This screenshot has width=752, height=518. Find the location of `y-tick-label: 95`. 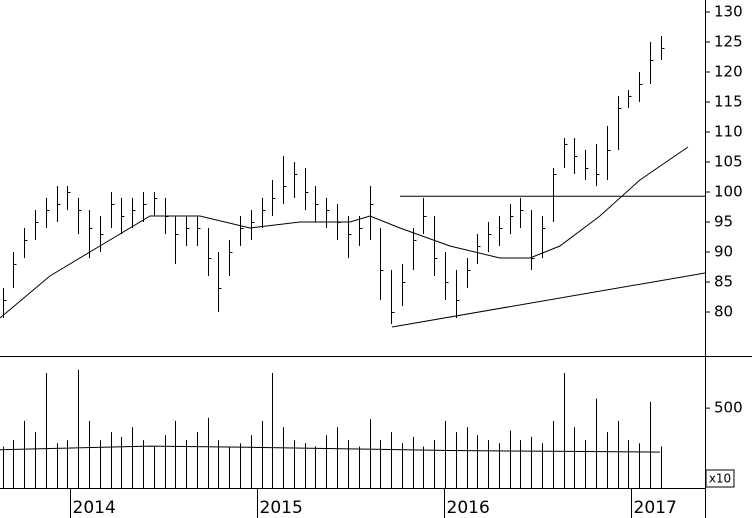

y-tick-label: 95 is located at coordinates (723, 222).